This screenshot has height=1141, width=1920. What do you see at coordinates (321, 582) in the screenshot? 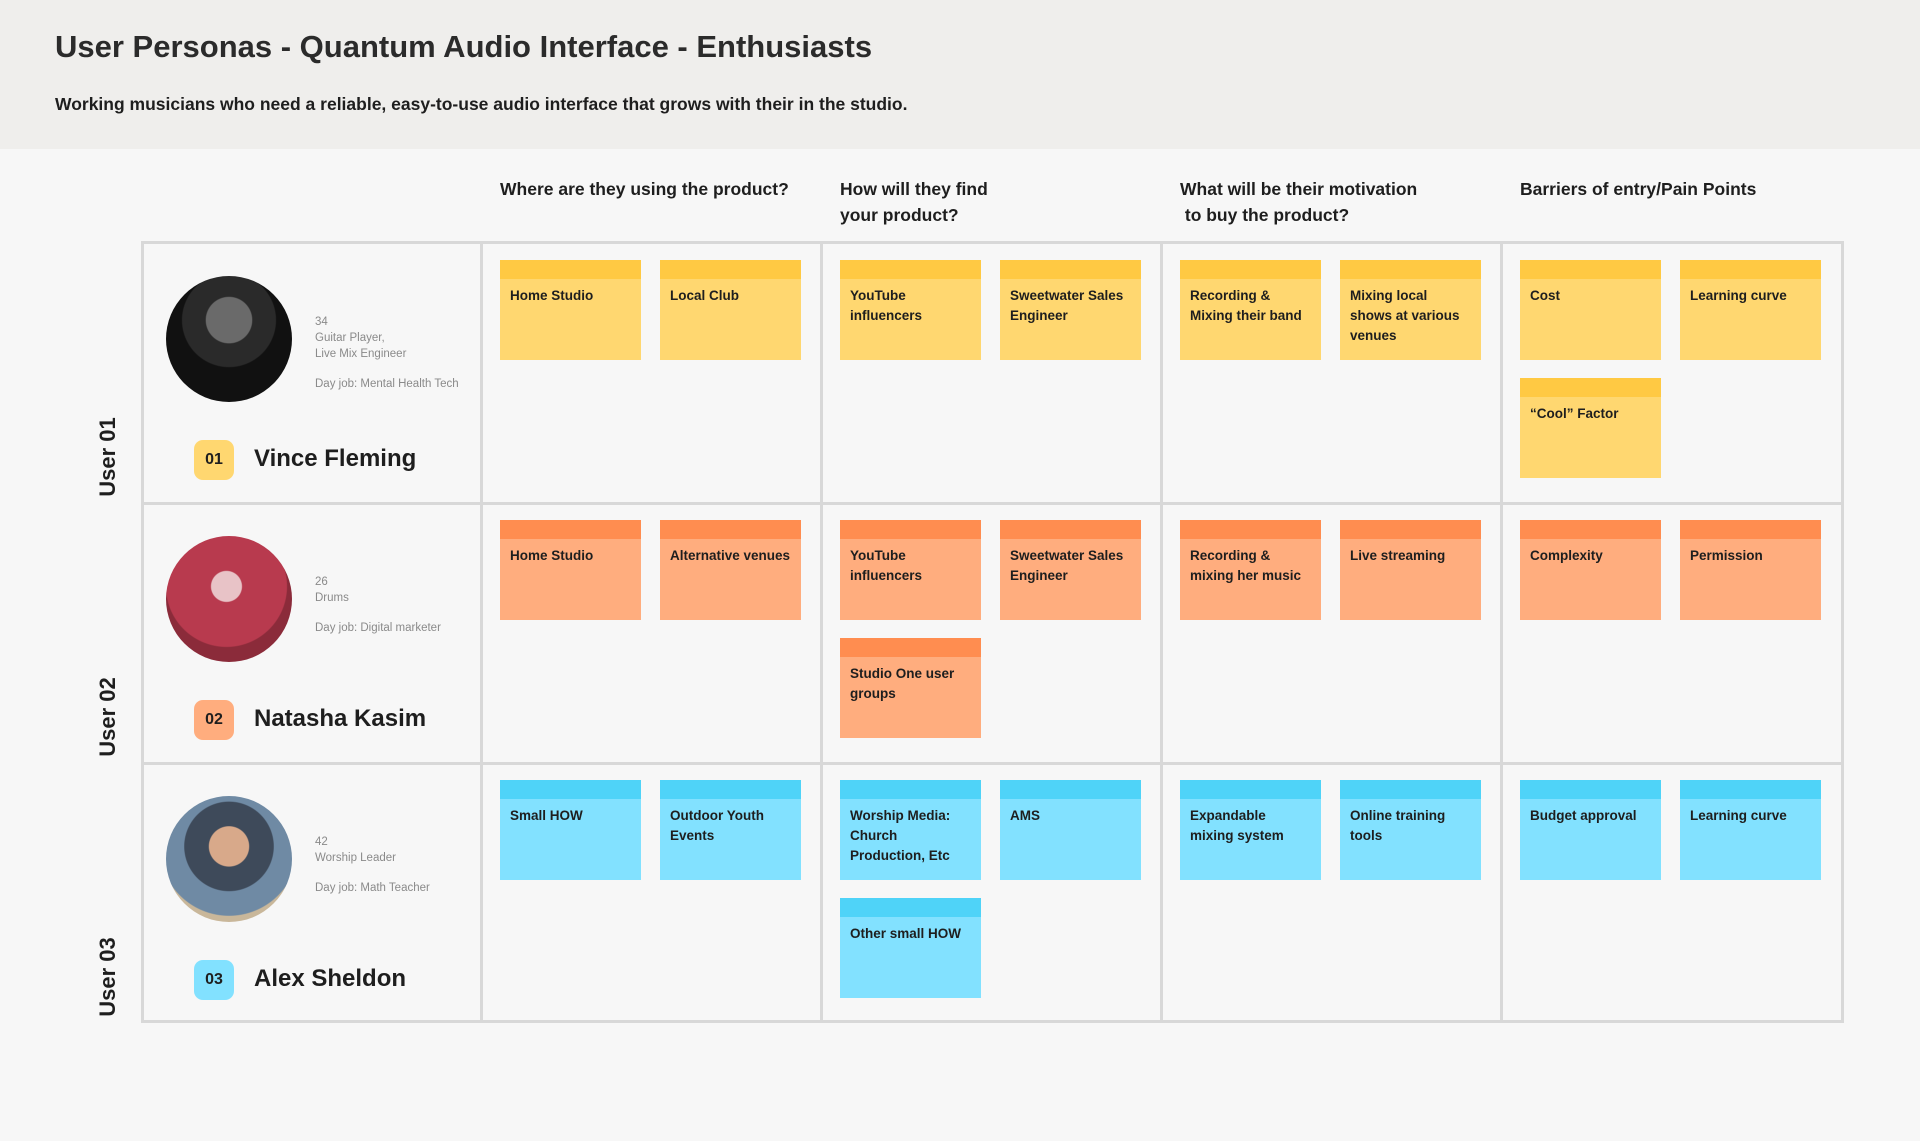
I see `persona-age: 26` at bounding box center [321, 582].